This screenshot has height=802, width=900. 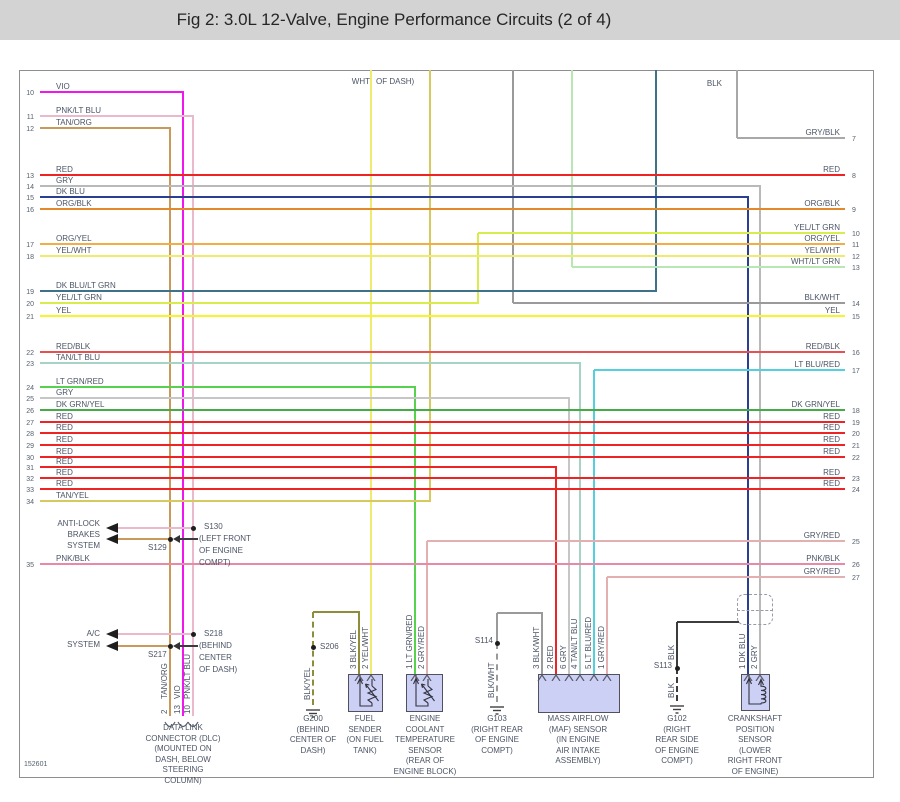 I want to click on crankshaft-label-line: CRANKSHAFT, so click(x=755, y=718).